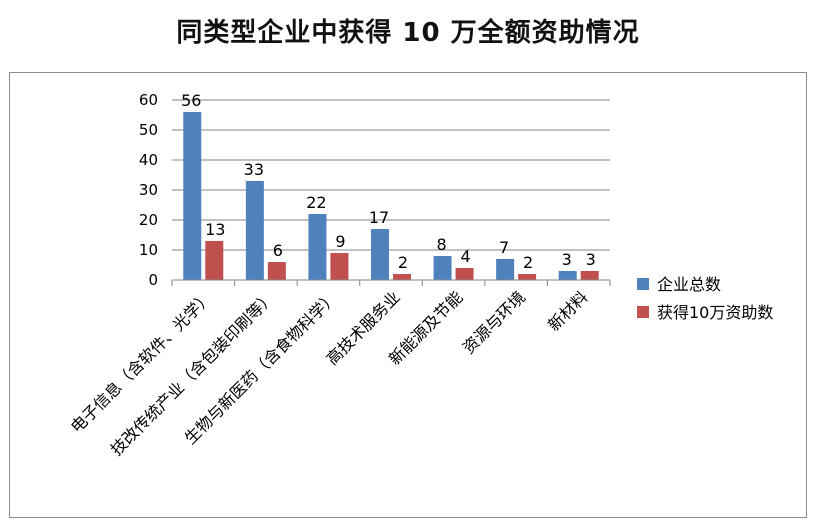 The width and height of the screenshot is (816, 524). Describe the element at coordinates (567, 310) in the screenshot. I see `category-label: 新材料` at that location.